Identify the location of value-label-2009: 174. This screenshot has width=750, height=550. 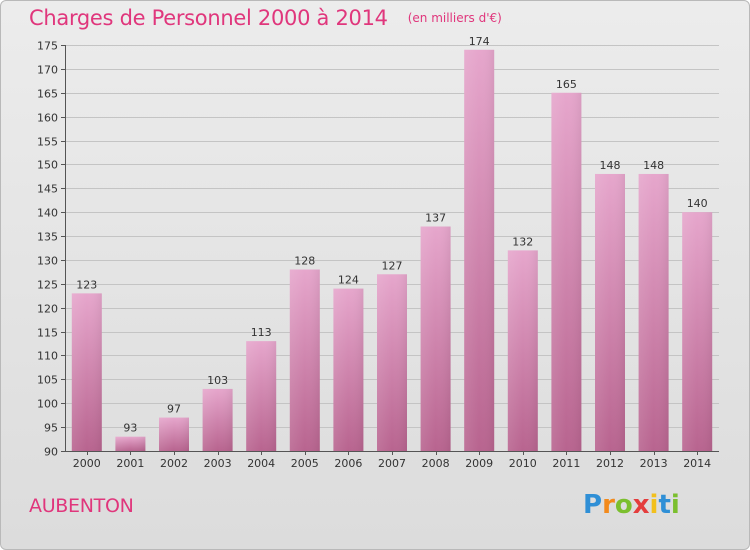
(479, 41).